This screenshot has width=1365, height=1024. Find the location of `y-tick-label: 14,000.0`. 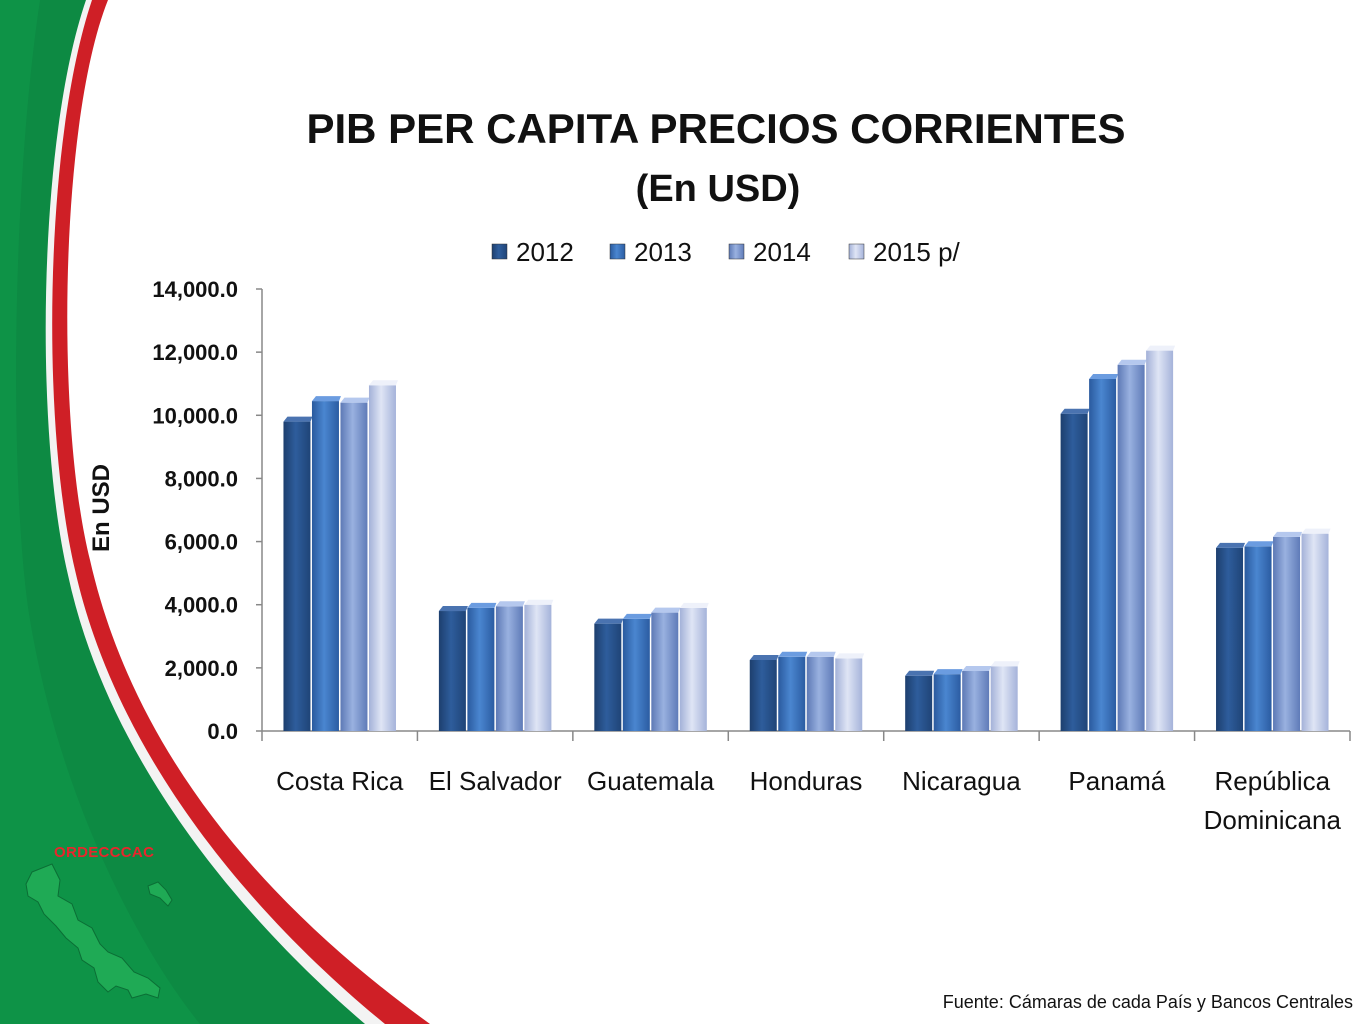

y-tick-label: 14,000.0 is located at coordinates (195, 289).